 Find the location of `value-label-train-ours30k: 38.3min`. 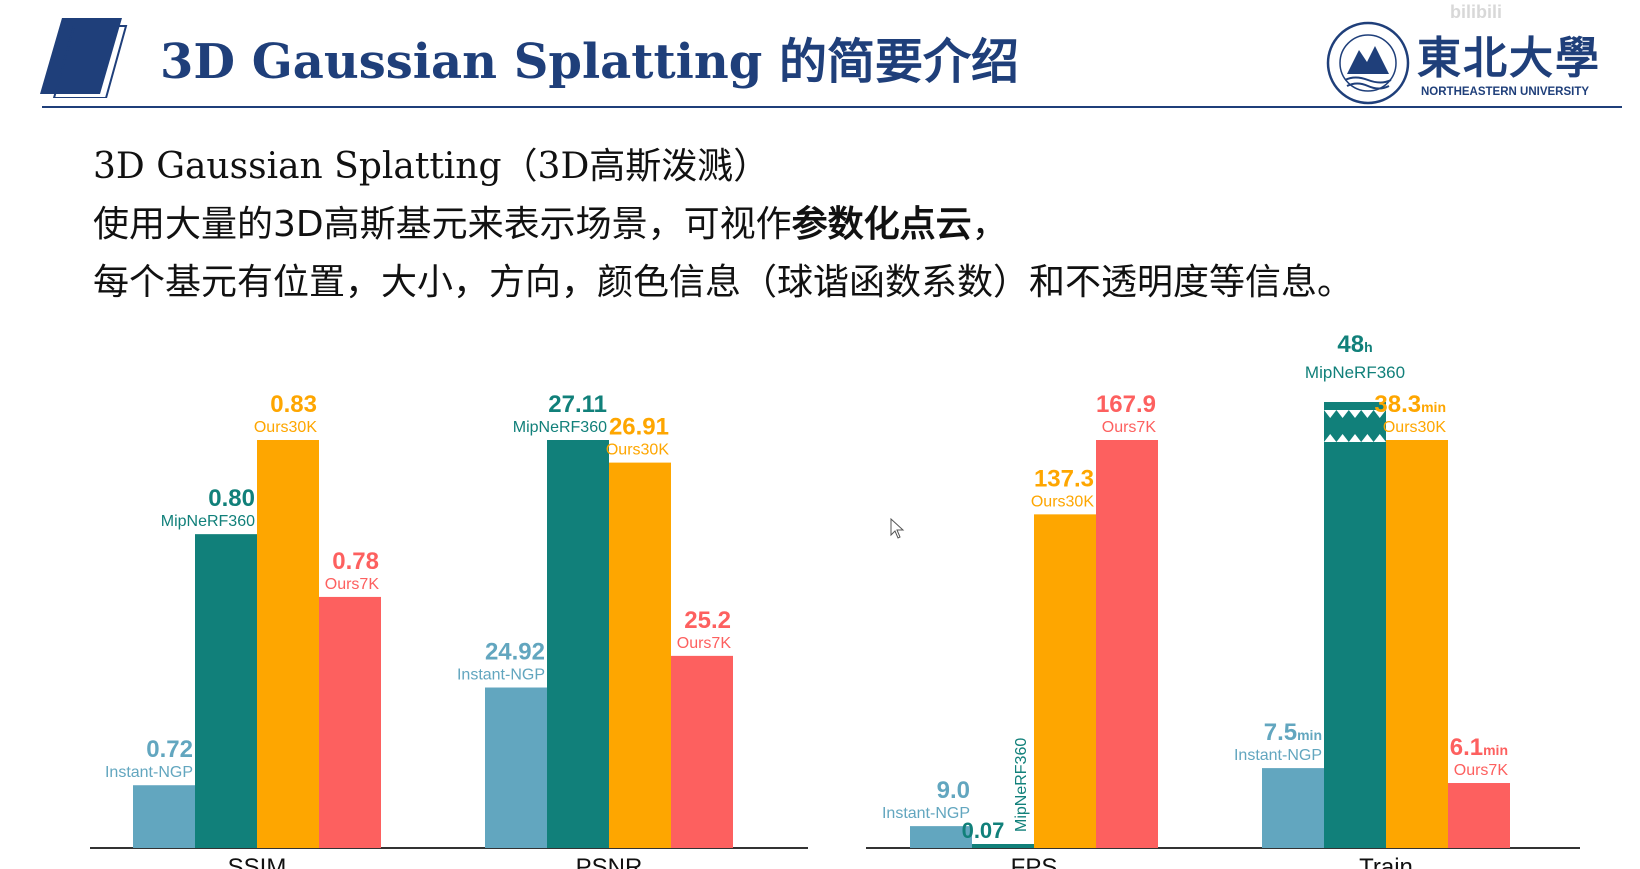

value-label-train-ours30k: 38.3min is located at coordinates (1410, 404).